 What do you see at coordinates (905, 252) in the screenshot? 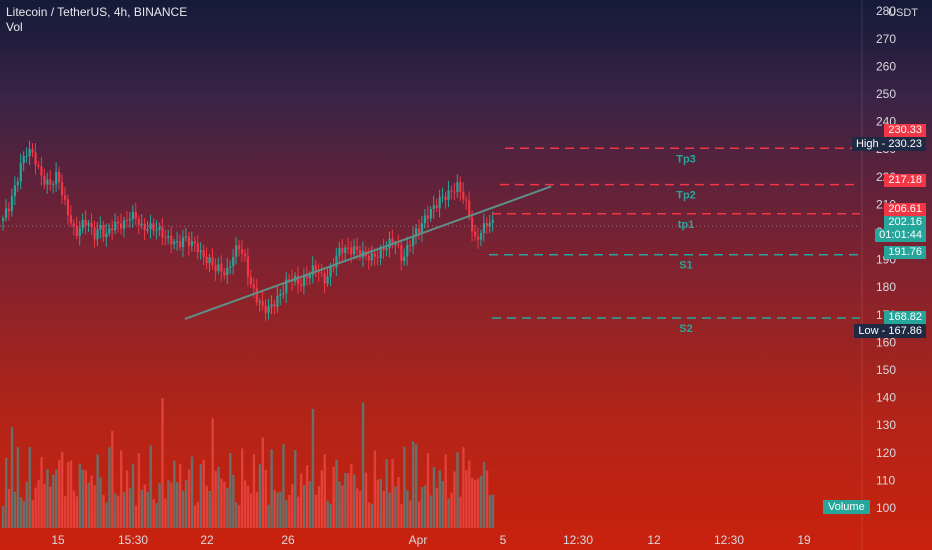
I see `s1-price-tag: 191.76` at bounding box center [905, 252].